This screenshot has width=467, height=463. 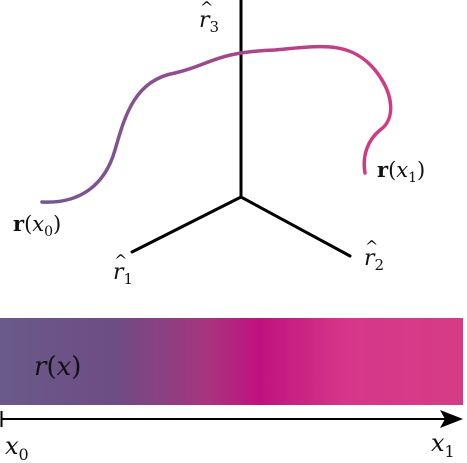 What do you see at coordinates (37, 225) in the screenshot?
I see `curve-start-label: r(x0)` at bounding box center [37, 225].